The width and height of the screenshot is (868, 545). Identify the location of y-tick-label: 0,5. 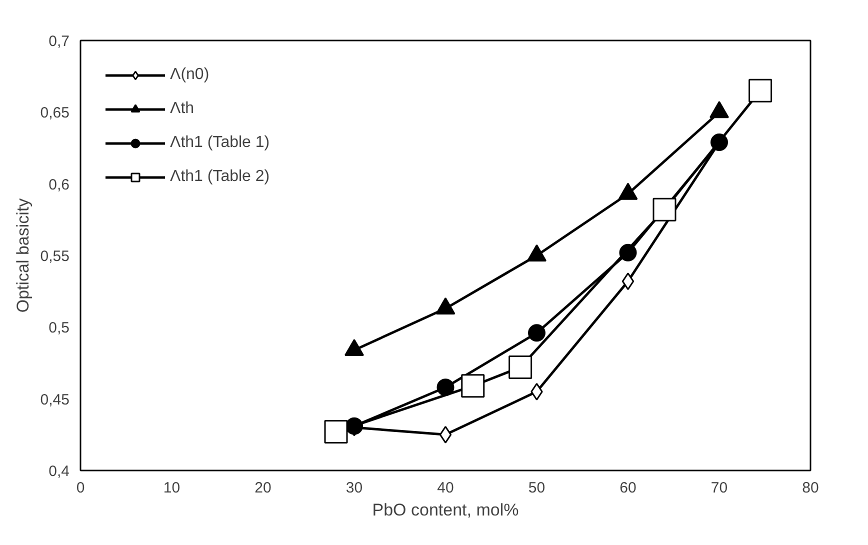
(59, 328).